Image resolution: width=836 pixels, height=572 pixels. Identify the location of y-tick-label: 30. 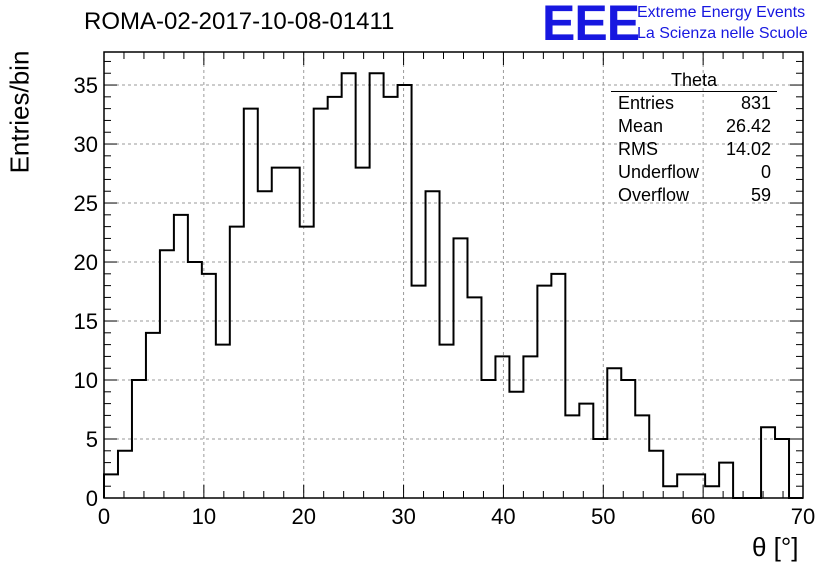
(86, 144).